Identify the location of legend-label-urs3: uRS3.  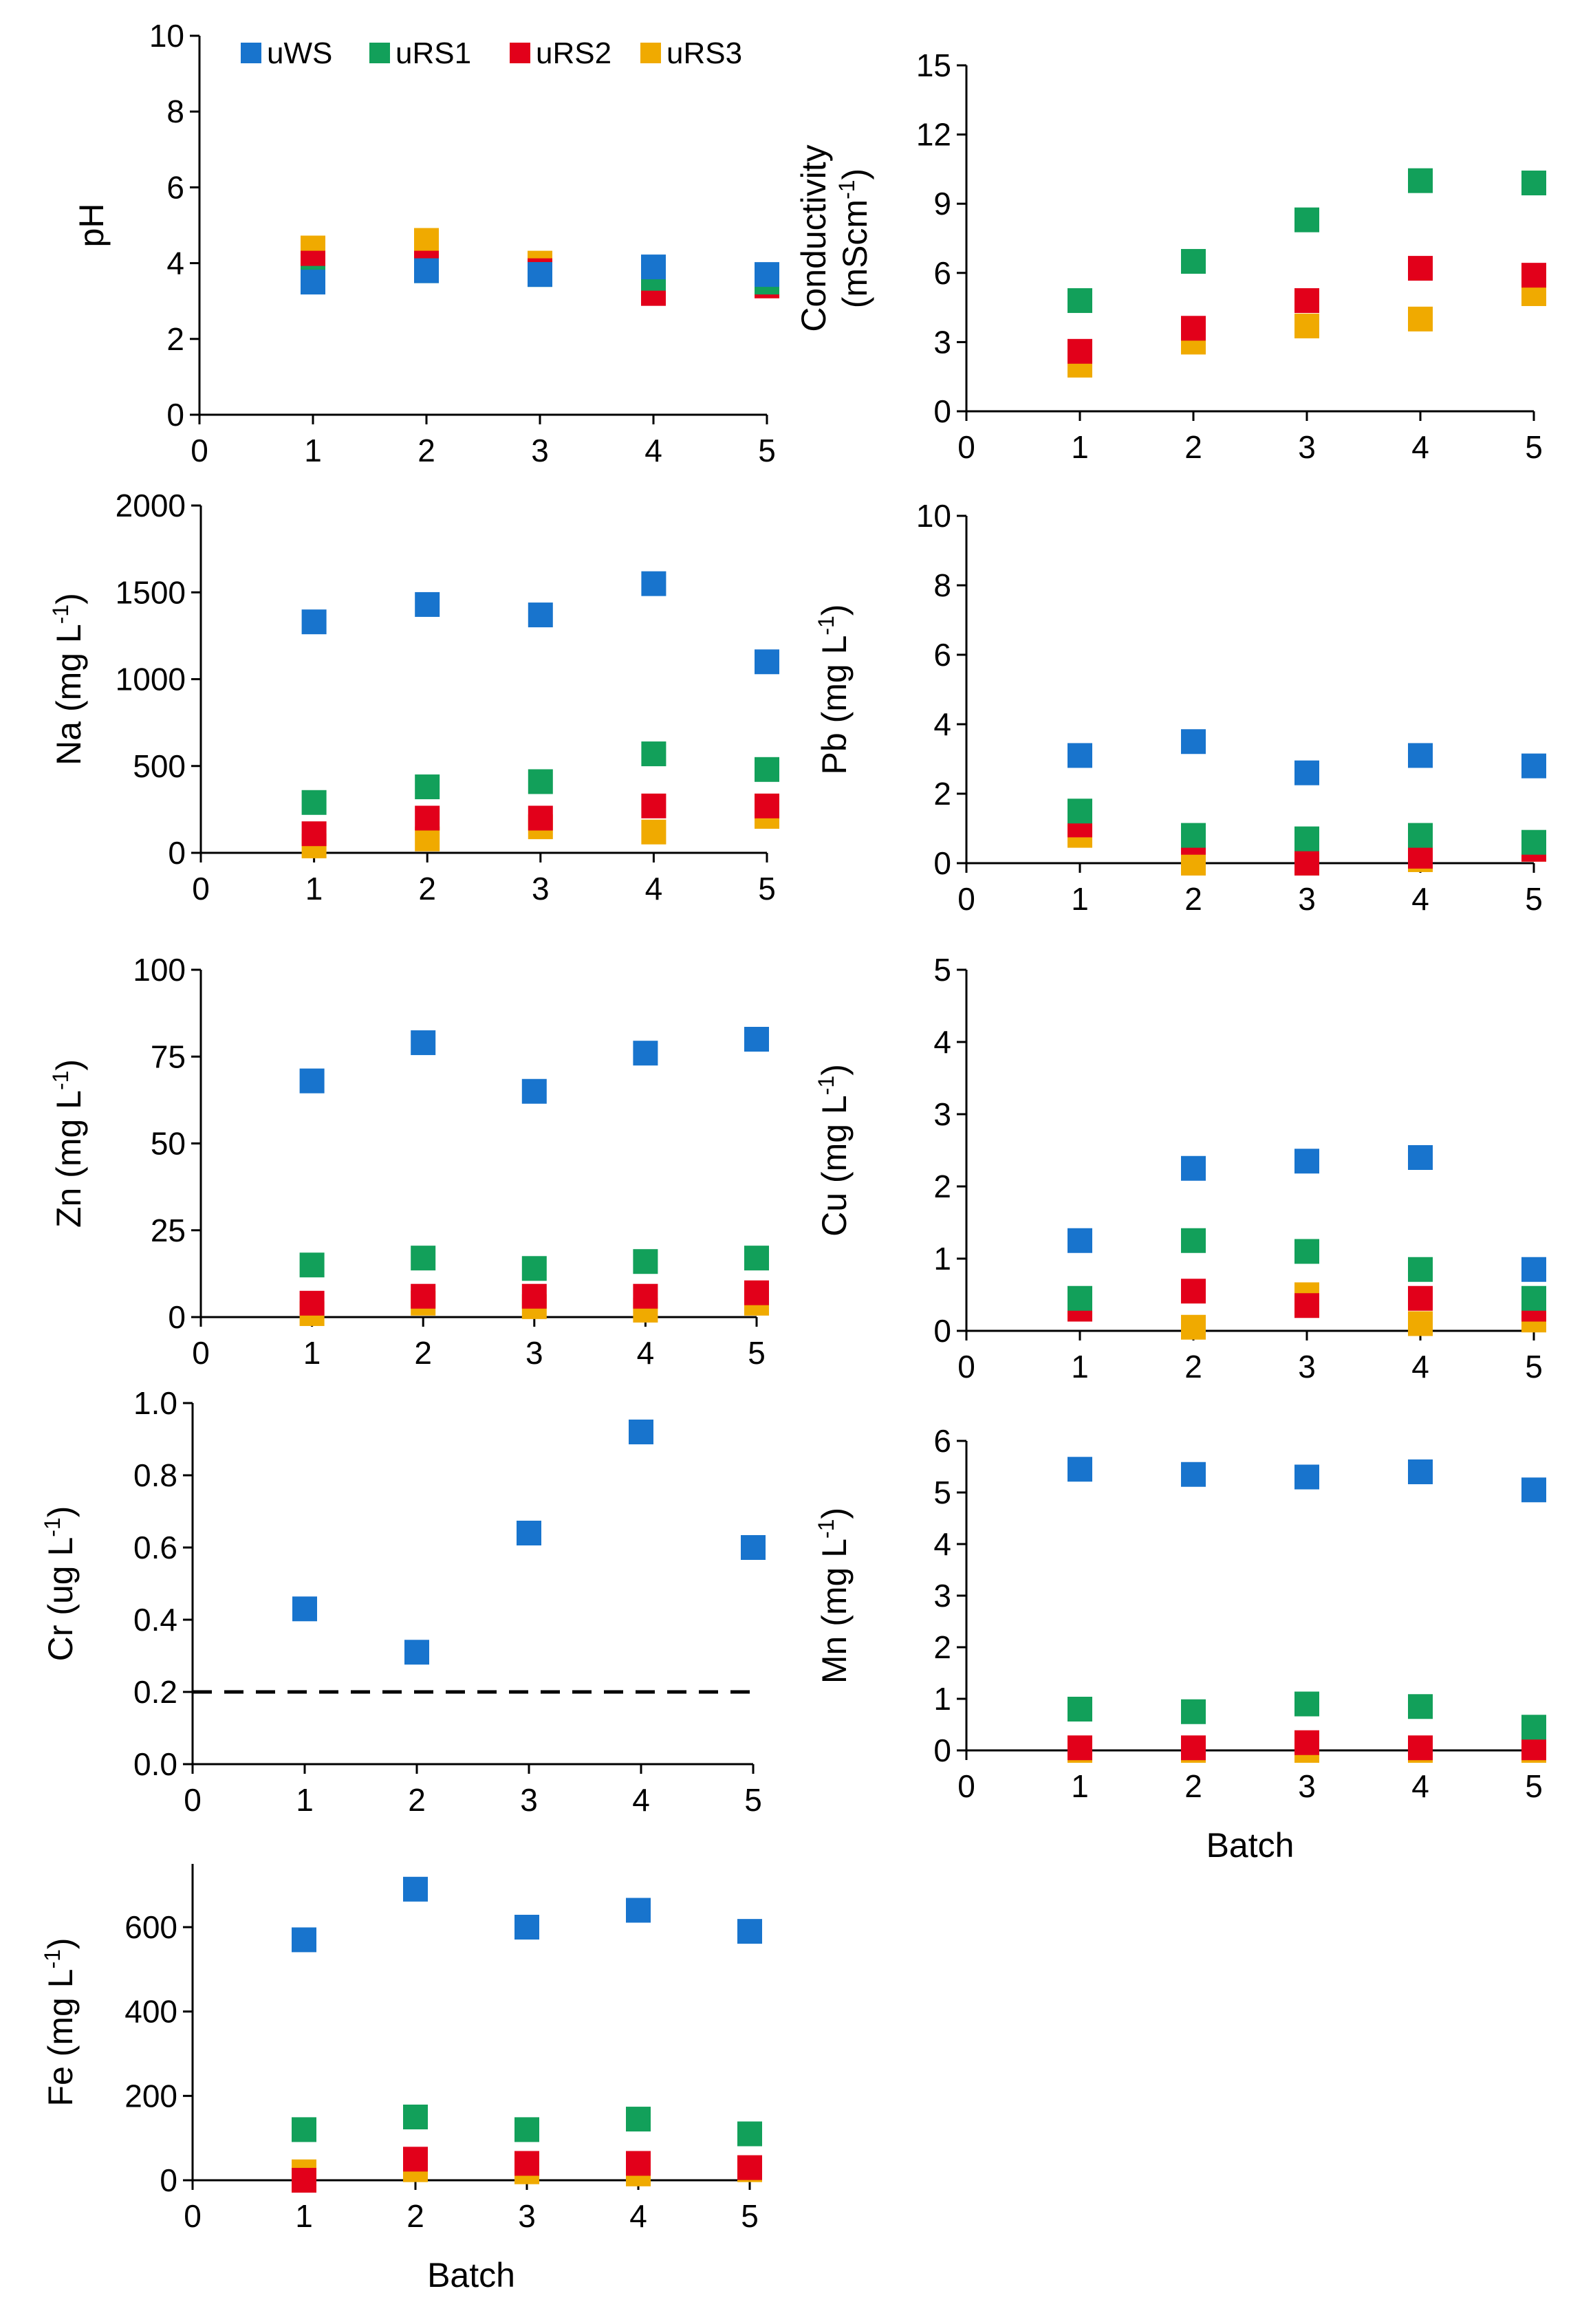
(704, 53).